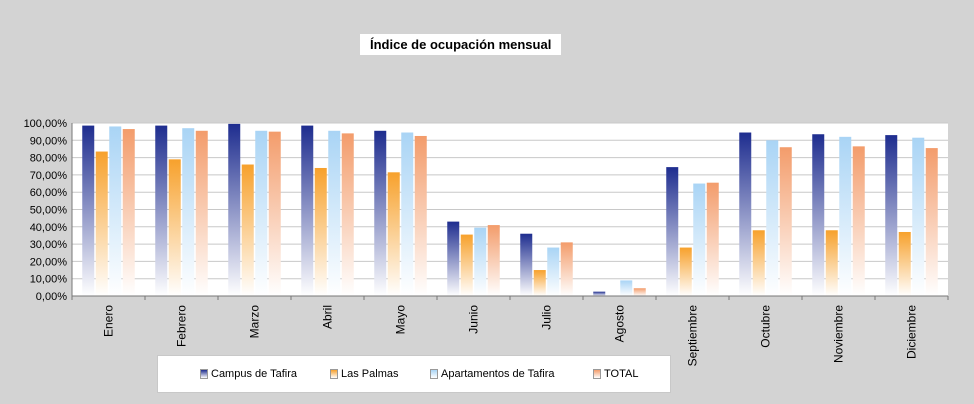 The width and height of the screenshot is (974, 404). Describe the element at coordinates (328, 317) in the screenshot. I see `x-tick-label: Abril` at that location.